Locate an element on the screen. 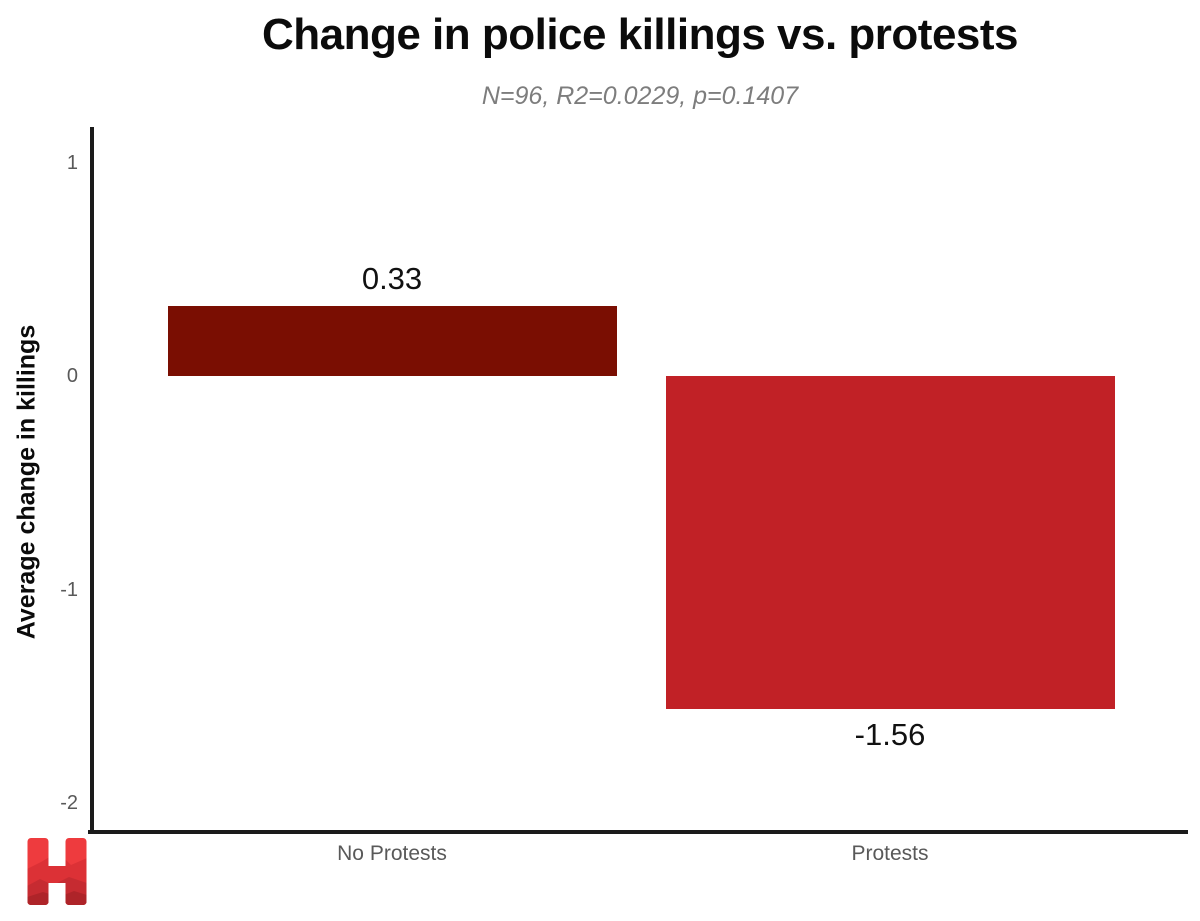  huffpost-h-logo-icon is located at coordinates (57, 871).